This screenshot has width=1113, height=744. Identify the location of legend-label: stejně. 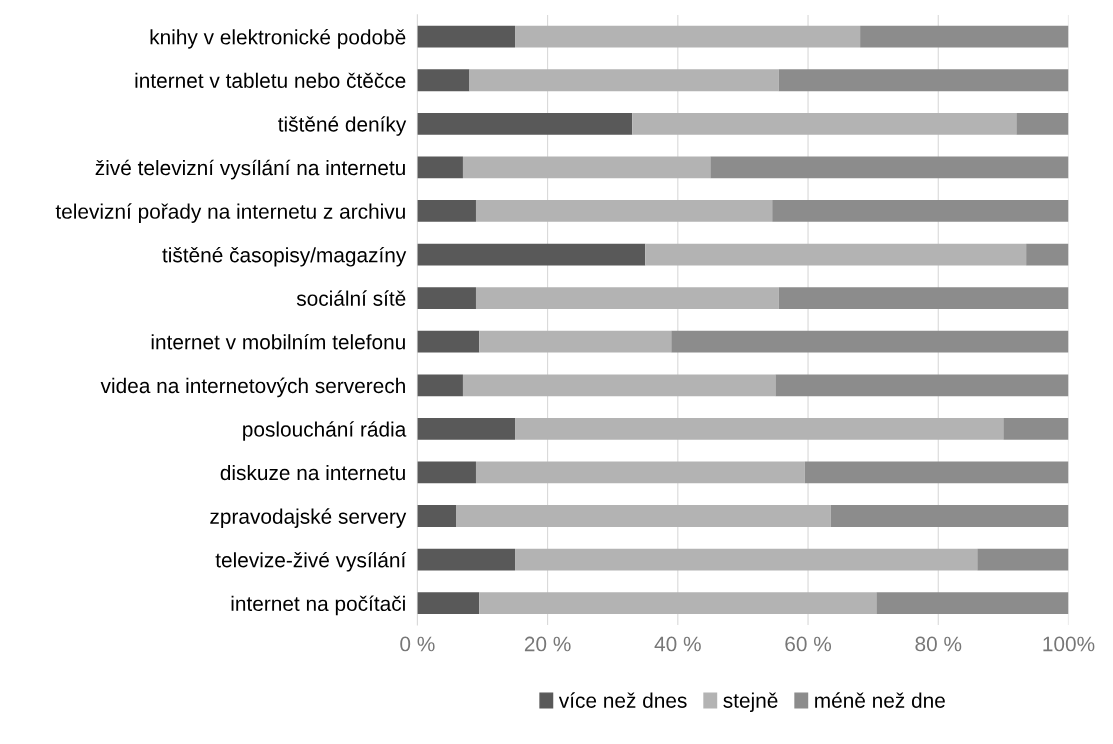
(750, 702).